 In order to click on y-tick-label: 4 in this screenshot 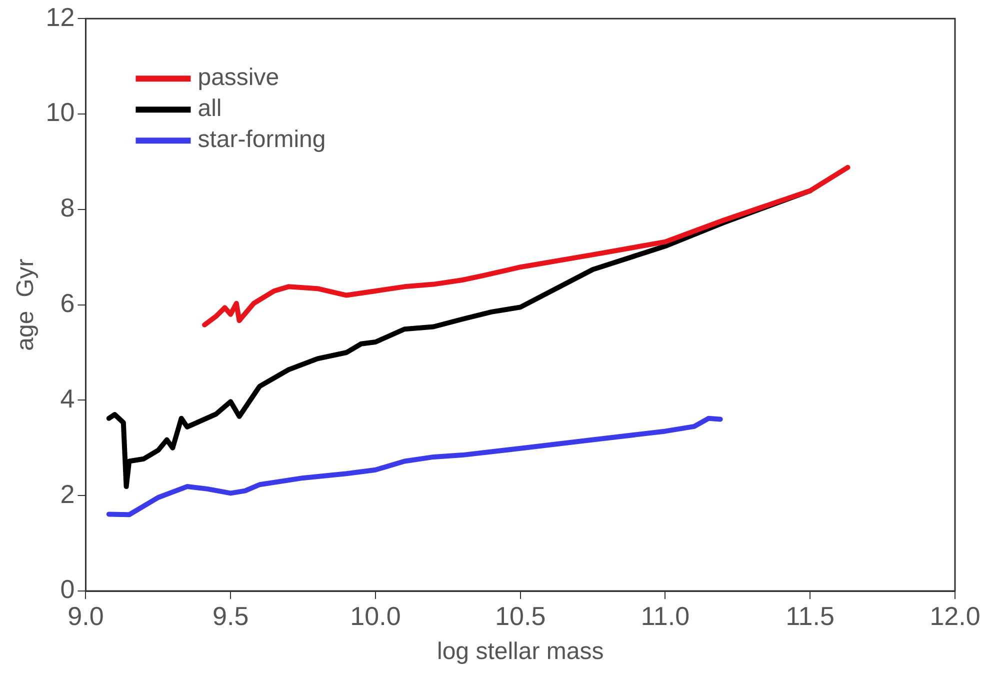, I will do `click(67, 398)`.